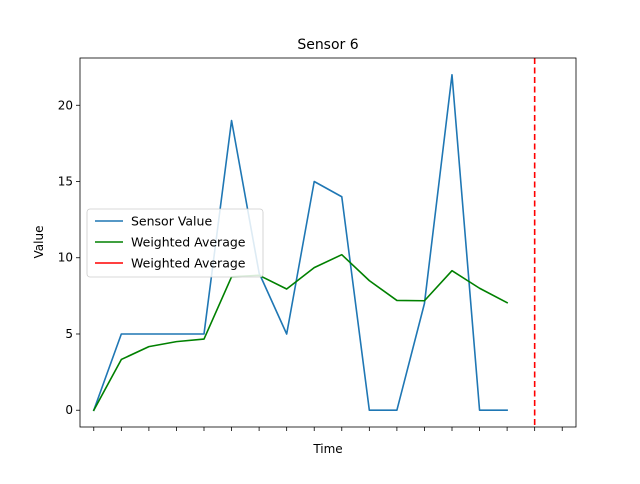  What do you see at coordinates (65, 105) in the screenshot?
I see `y-tick-label: 20` at bounding box center [65, 105].